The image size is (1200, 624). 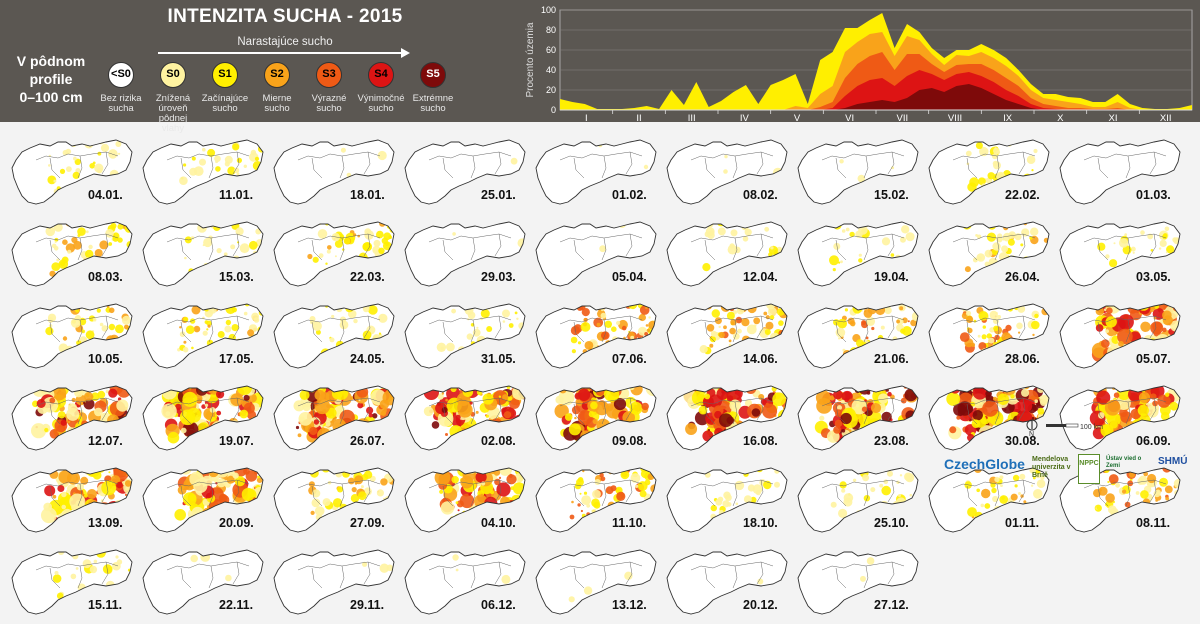 I want to click on legend-item-s3: S3 Výrazné sucho, so click(x=329, y=88).